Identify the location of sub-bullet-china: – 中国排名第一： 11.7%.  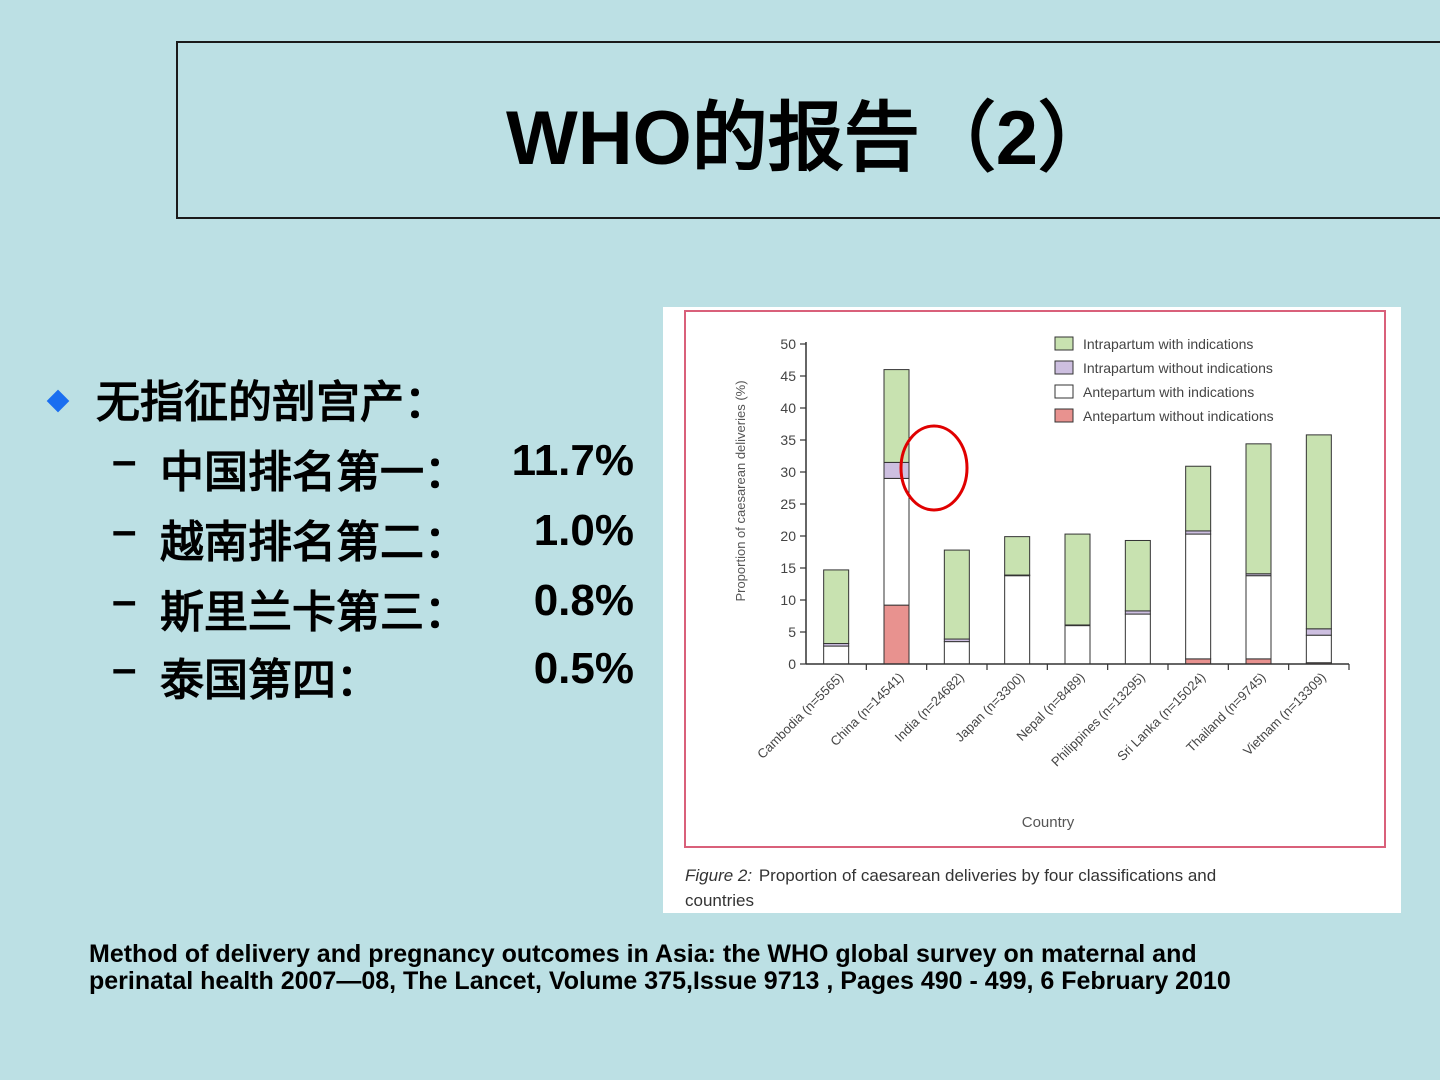
(373, 466).